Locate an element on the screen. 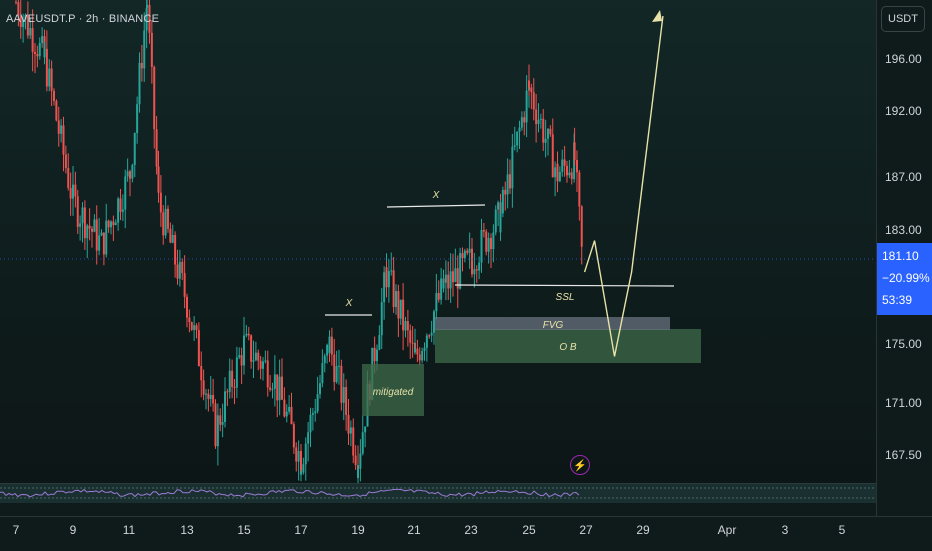  last-price-label: 181.10 −20.99% 53:39 is located at coordinates (904, 279).